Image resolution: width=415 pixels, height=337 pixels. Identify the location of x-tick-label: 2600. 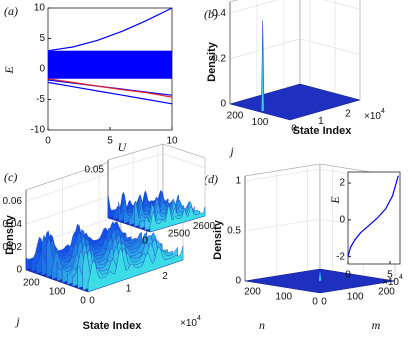
(204, 226).